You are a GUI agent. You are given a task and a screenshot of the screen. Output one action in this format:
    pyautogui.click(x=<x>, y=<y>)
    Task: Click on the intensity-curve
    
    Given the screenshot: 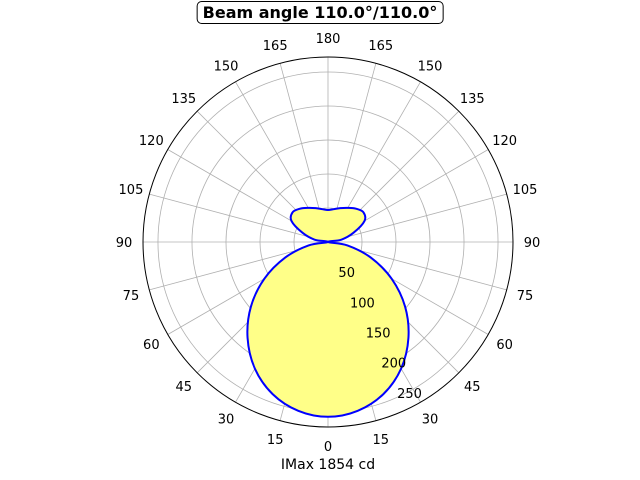 What is the action you would take?
    pyautogui.click(x=328, y=312)
    